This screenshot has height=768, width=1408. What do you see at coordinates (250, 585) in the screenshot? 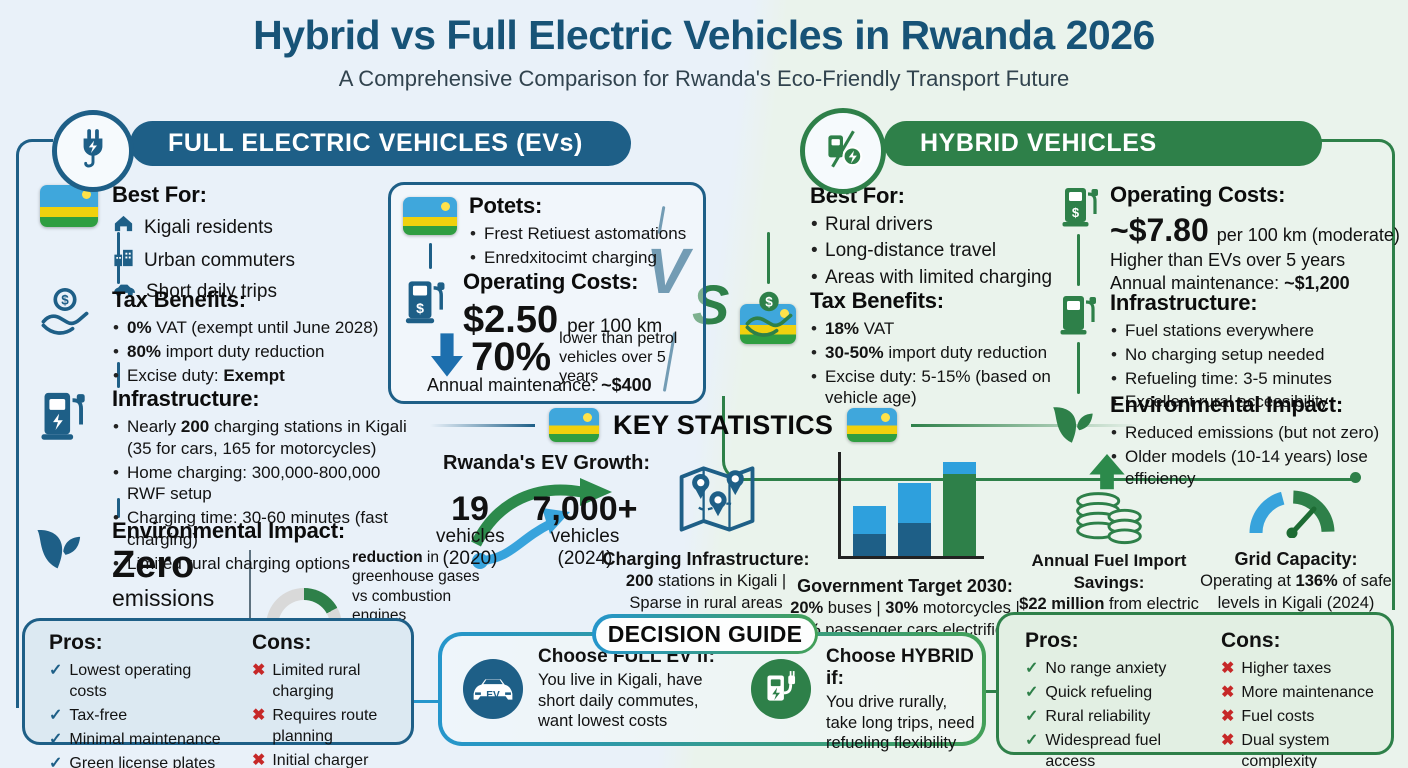
I see `divider` at bounding box center [250, 585].